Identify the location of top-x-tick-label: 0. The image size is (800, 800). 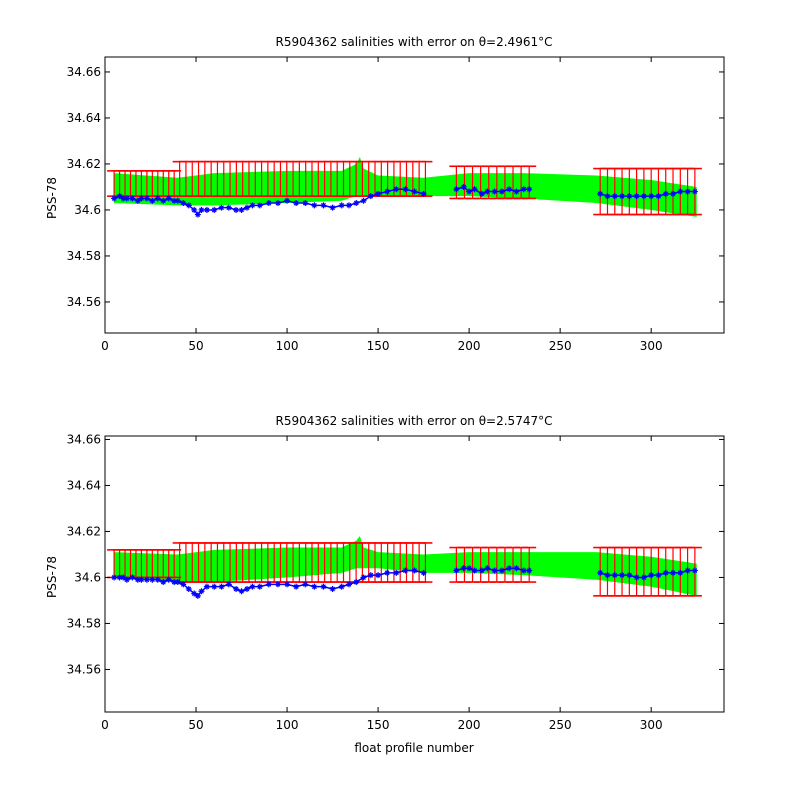
(105, 346).